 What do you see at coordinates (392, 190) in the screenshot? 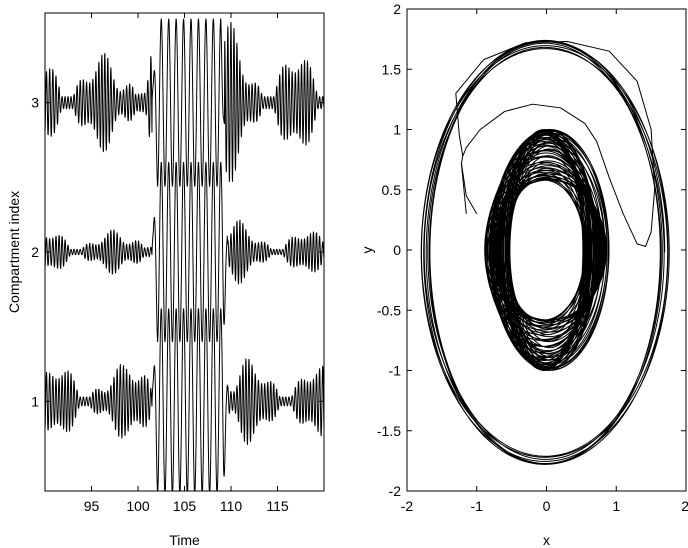
I see `right-ytick-label: 0.5` at bounding box center [392, 190].